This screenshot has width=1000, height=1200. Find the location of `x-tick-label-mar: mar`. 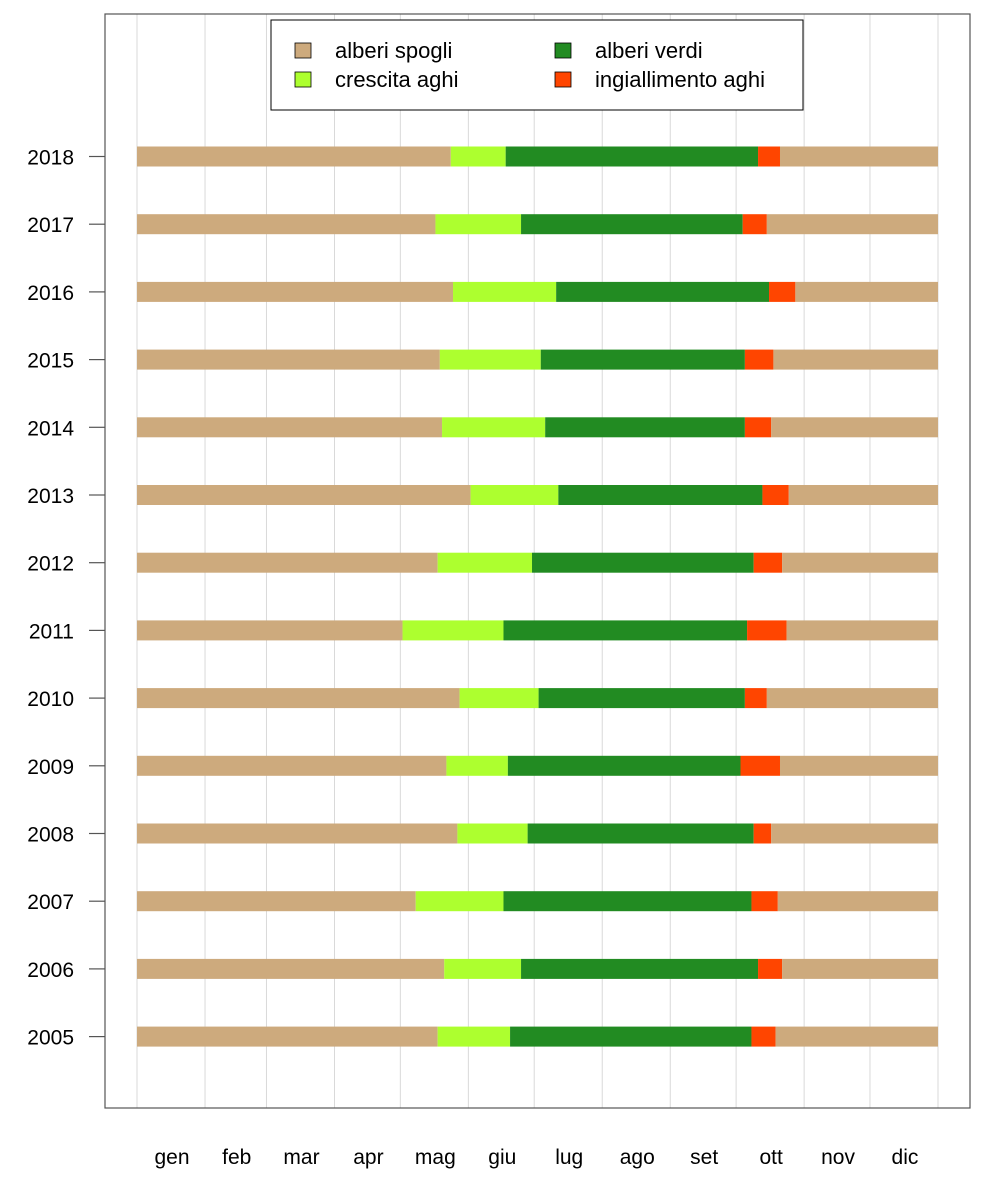

x-tick-label-mar: mar is located at coordinates (301, 1157).